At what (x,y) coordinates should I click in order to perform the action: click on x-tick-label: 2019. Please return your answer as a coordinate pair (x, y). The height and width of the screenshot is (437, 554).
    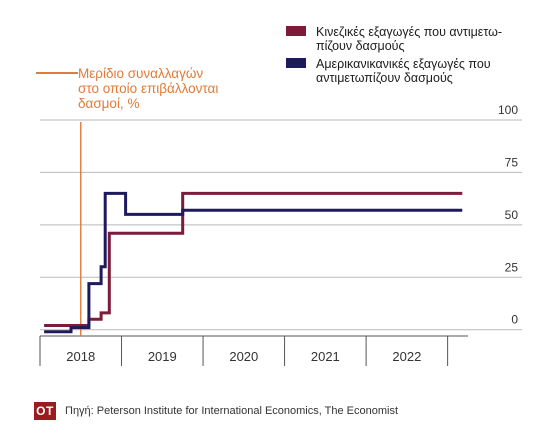
    Looking at the image, I should click on (162, 356).